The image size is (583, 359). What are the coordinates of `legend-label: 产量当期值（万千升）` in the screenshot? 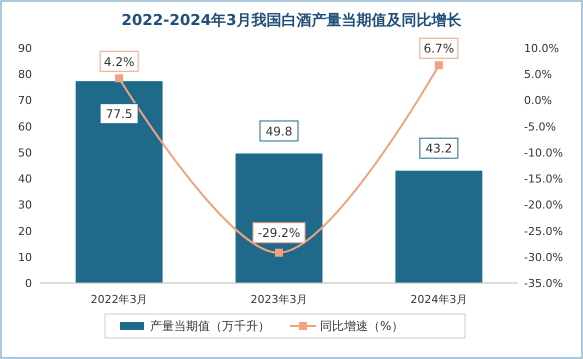 It's located at (210, 326).